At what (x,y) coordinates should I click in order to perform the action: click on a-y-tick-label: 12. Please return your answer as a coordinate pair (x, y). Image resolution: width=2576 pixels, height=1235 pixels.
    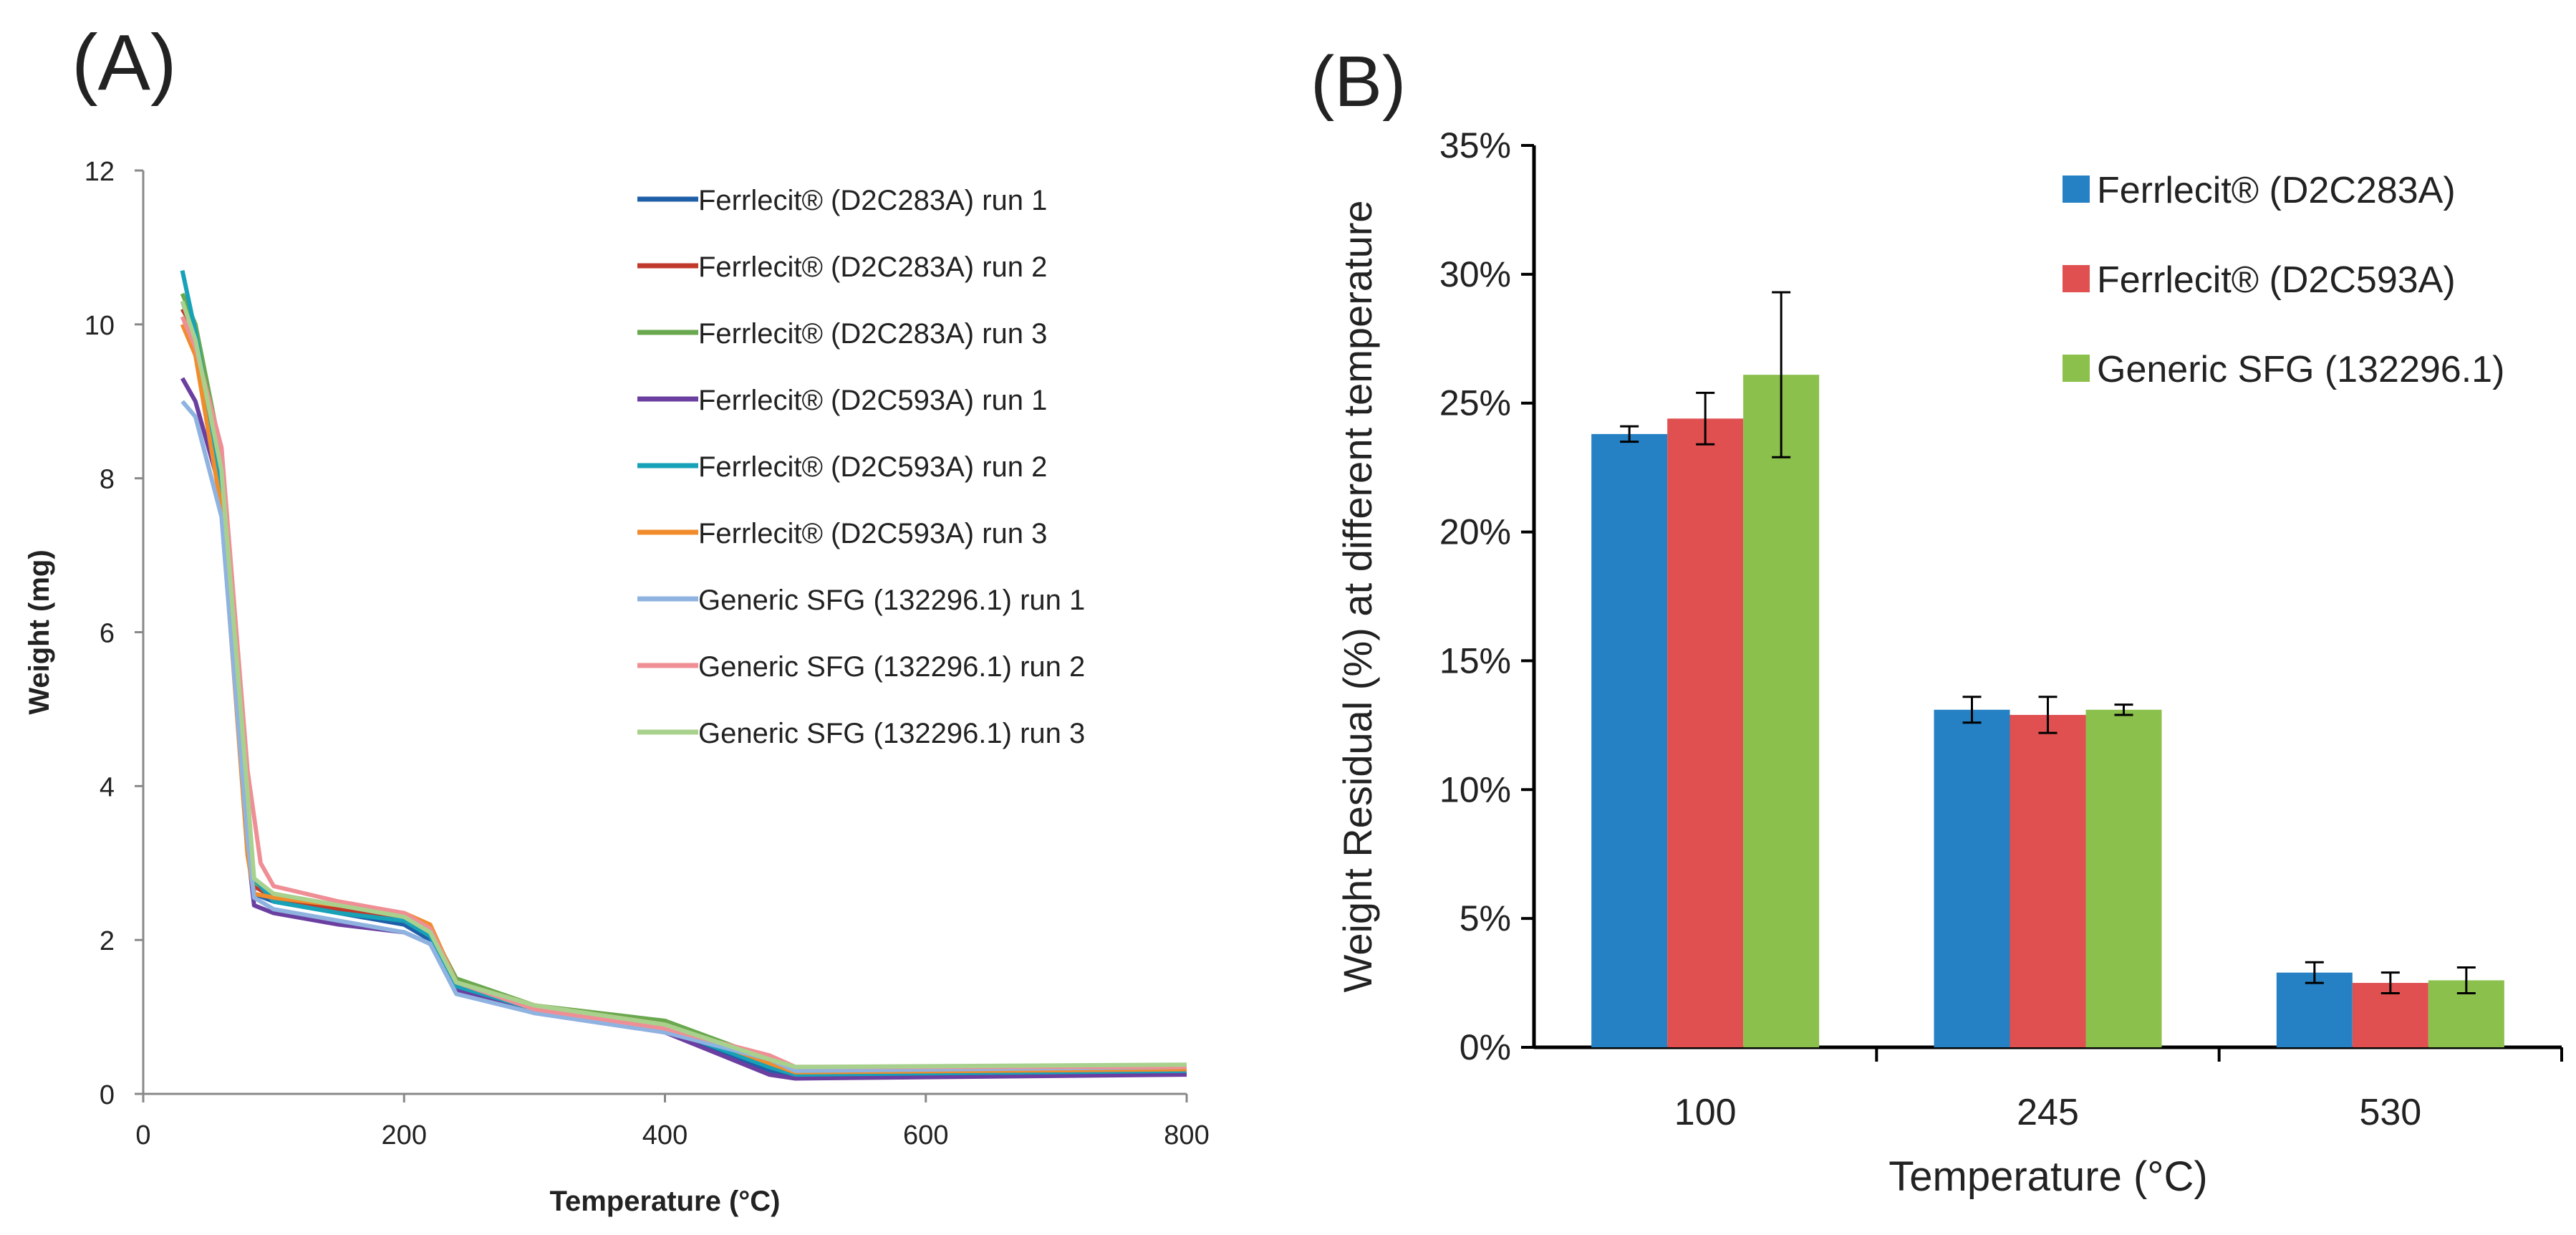
    Looking at the image, I should click on (100, 172).